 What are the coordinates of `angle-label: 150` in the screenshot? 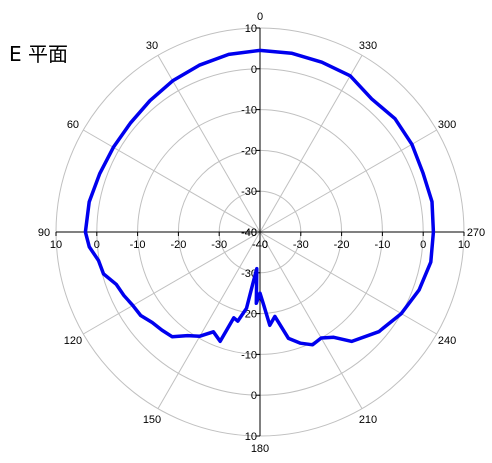 It's located at (152, 420).